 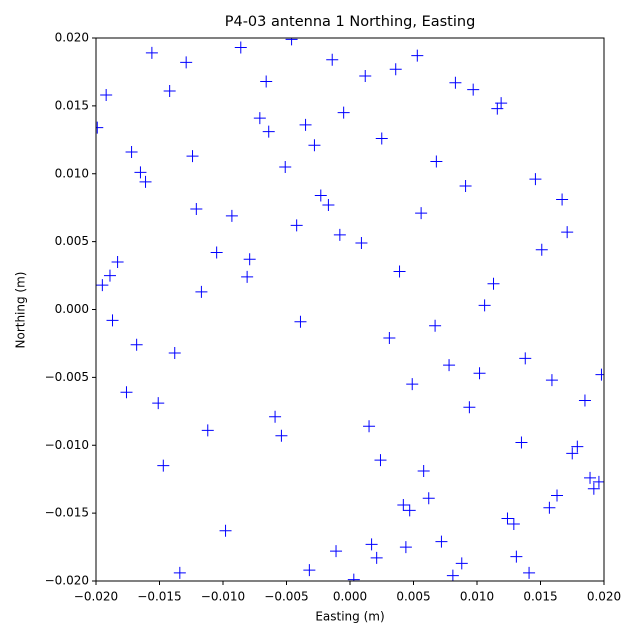 I want to click on y-tick-label: 0.010, so click(x=72, y=173).